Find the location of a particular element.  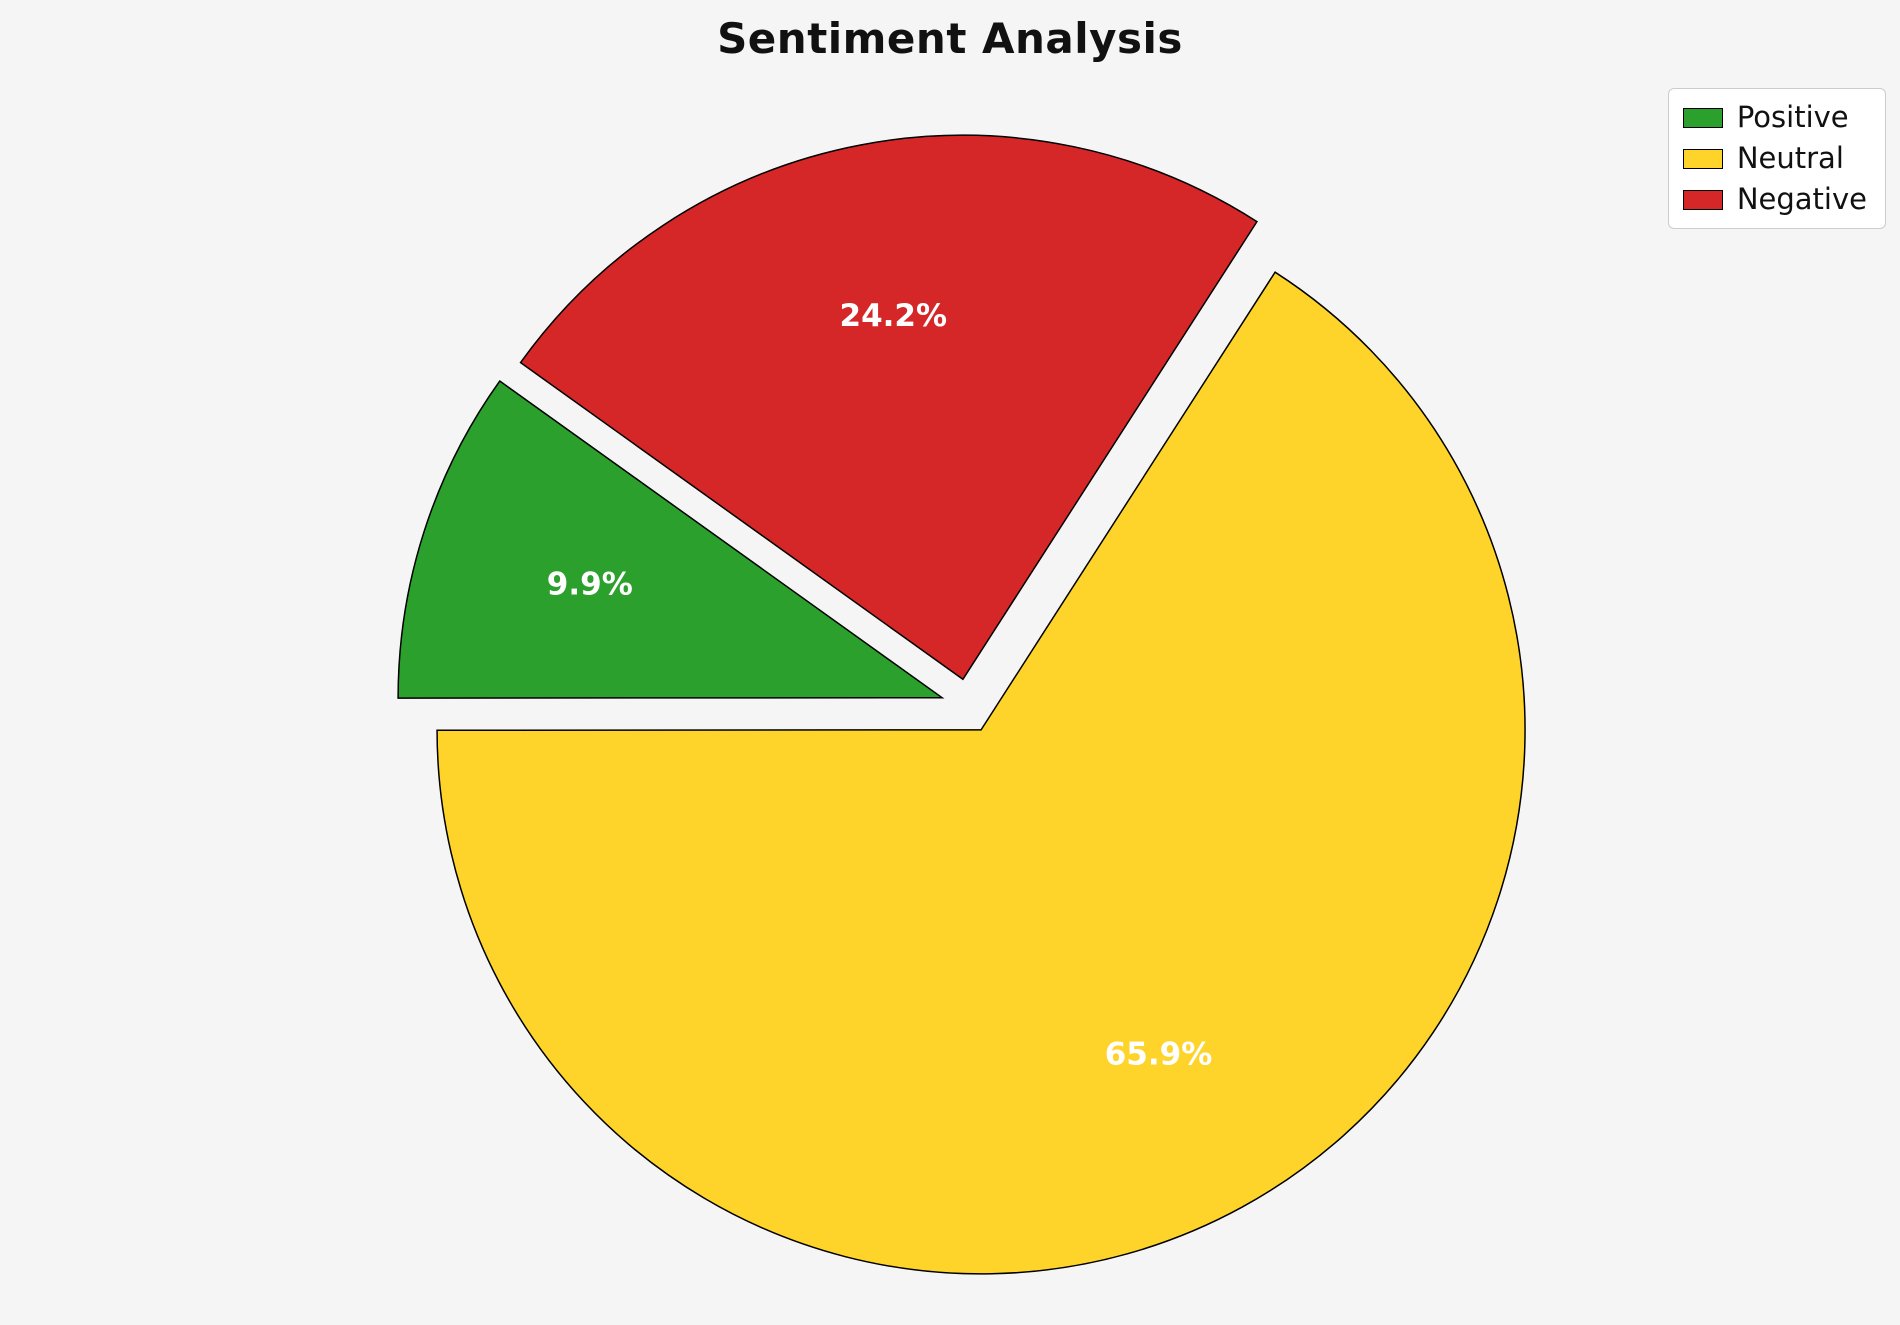

pie-slice-positive is located at coordinates (671, 539).